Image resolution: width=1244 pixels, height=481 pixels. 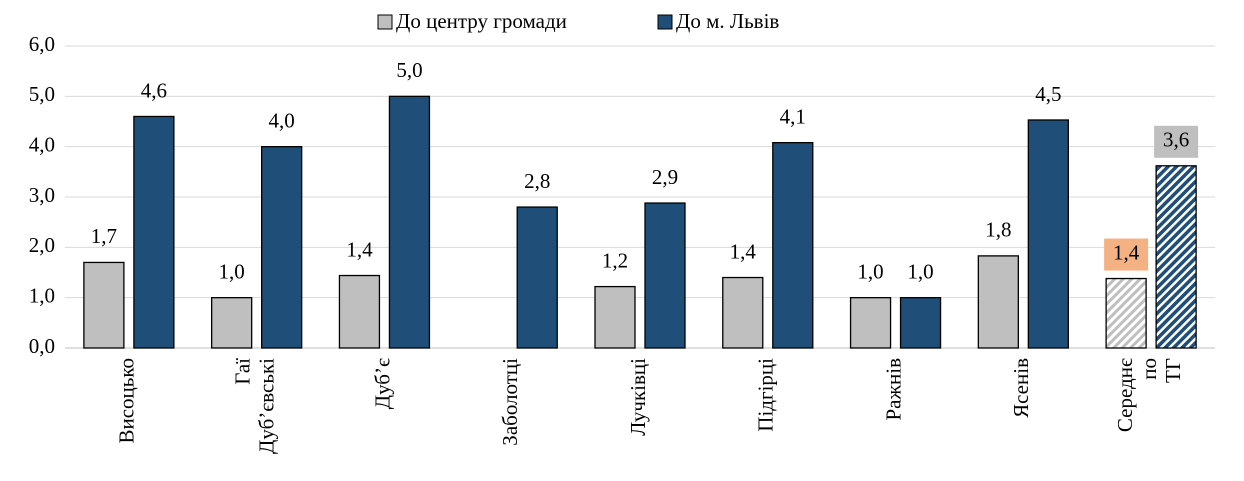 What do you see at coordinates (481, 21) in the screenshot?
I see `legend-label: До центру громади` at bounding box center [481, 21].